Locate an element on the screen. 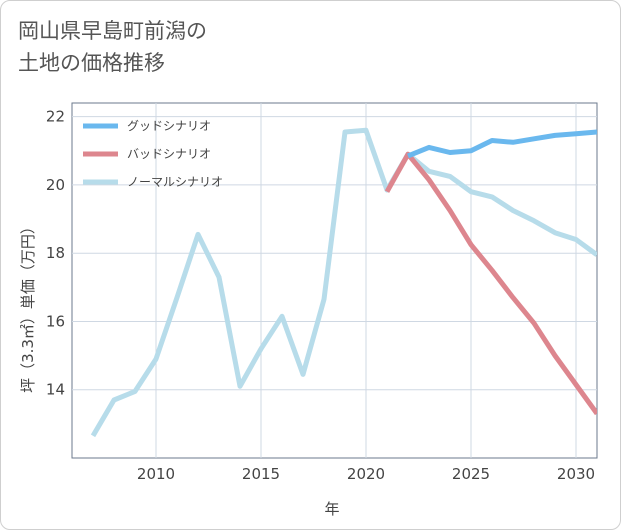 This screenshot has height=530, width=621. x-tick-label-2015: 2015 is located at coordinates (261, 474).